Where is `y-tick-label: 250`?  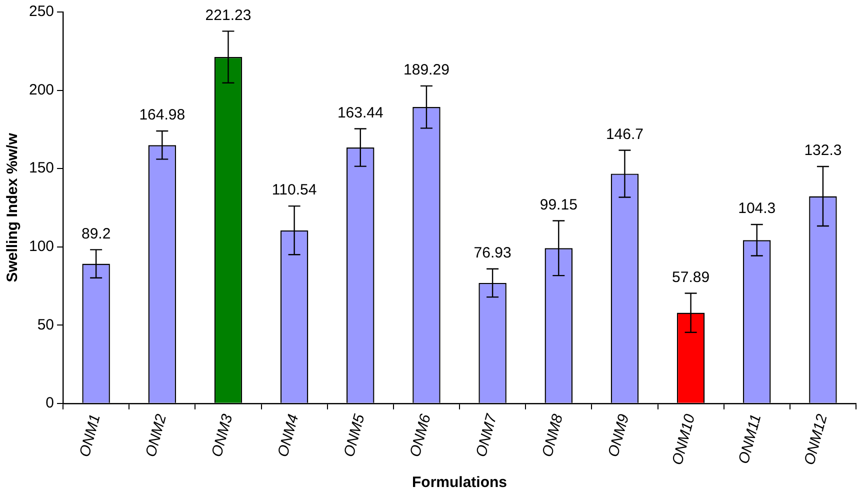 y-tick-label: 250 is located at coordinates (41, 11).